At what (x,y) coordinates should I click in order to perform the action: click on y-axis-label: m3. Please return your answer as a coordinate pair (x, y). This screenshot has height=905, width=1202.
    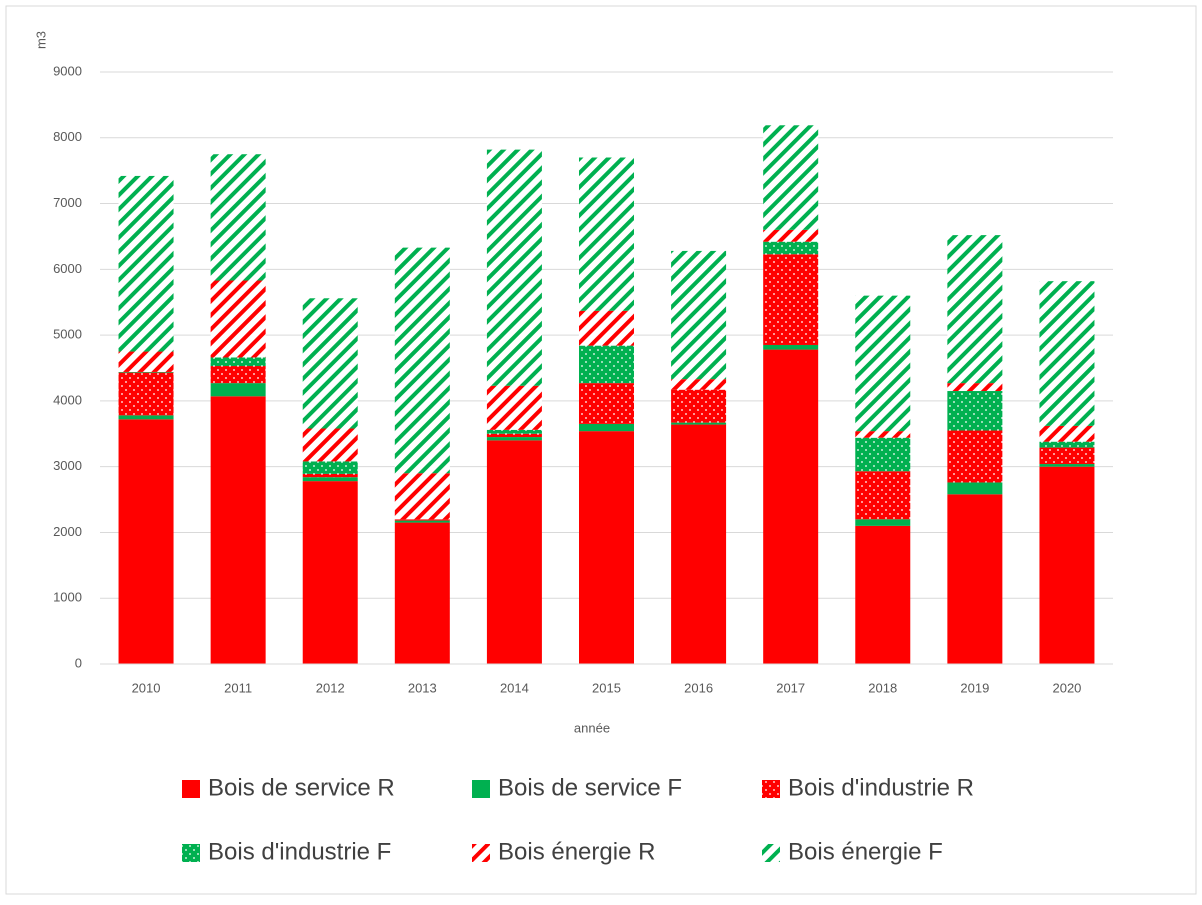
    Looking at the image, I should click on (40, 40).